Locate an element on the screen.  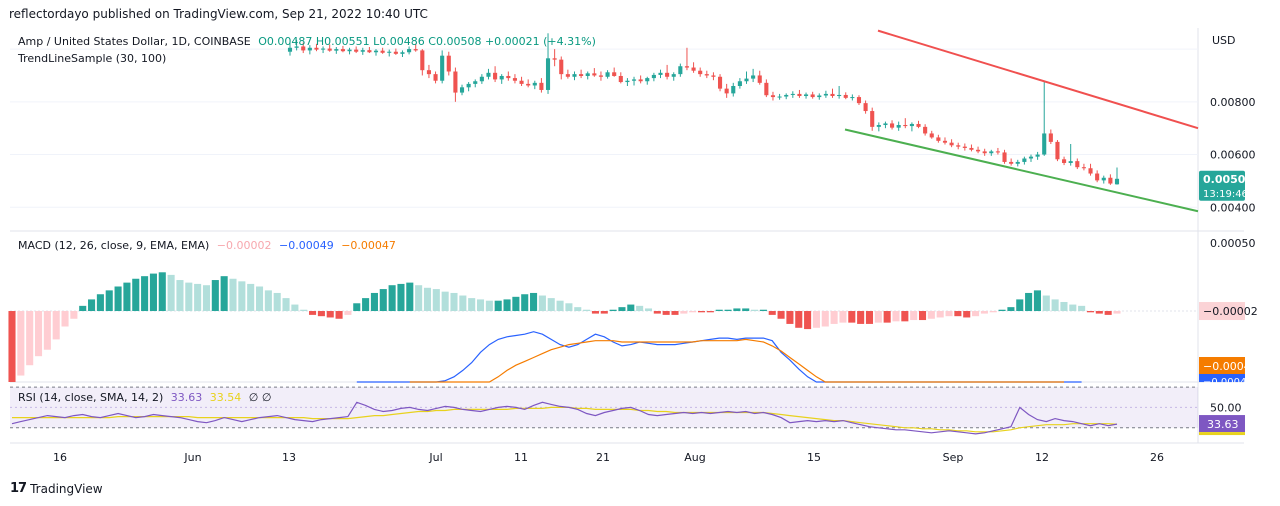
time-axis-label: 15 is located at coordinates (814, 457).